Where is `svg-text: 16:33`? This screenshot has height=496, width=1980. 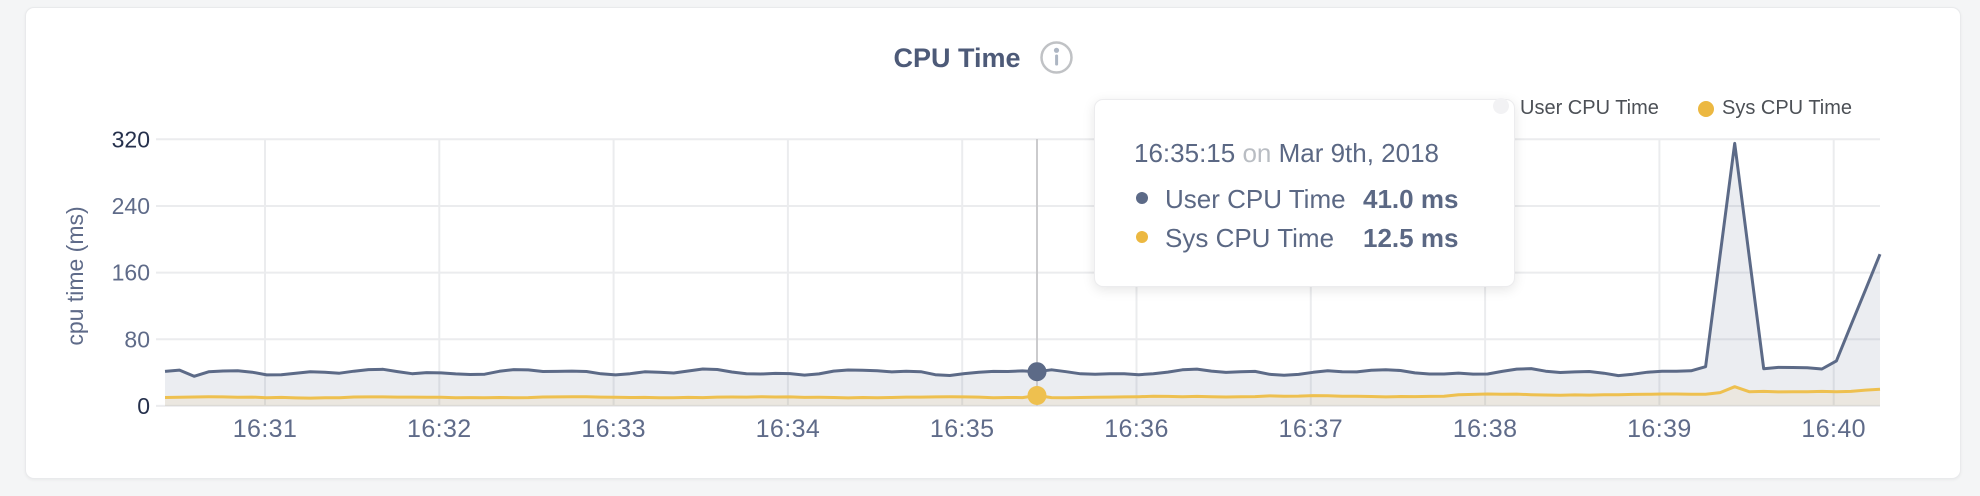
svg-text: 16:33 is located at coordinates (613, 429).